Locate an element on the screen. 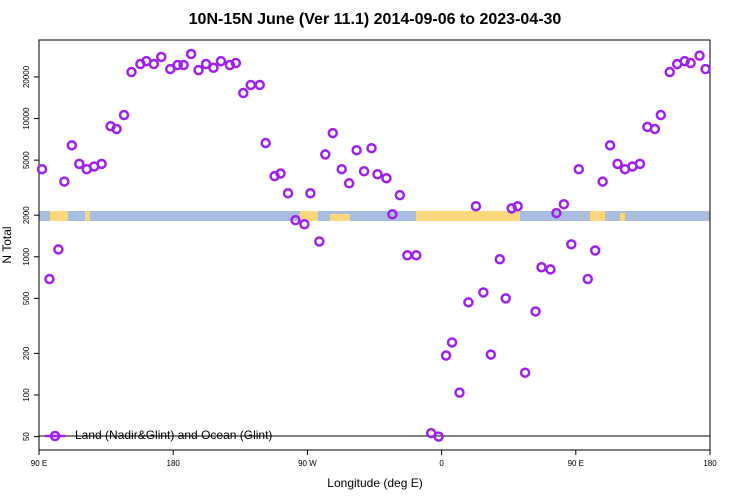  y-tick-label: 50 is located at coordinates (26, 436).